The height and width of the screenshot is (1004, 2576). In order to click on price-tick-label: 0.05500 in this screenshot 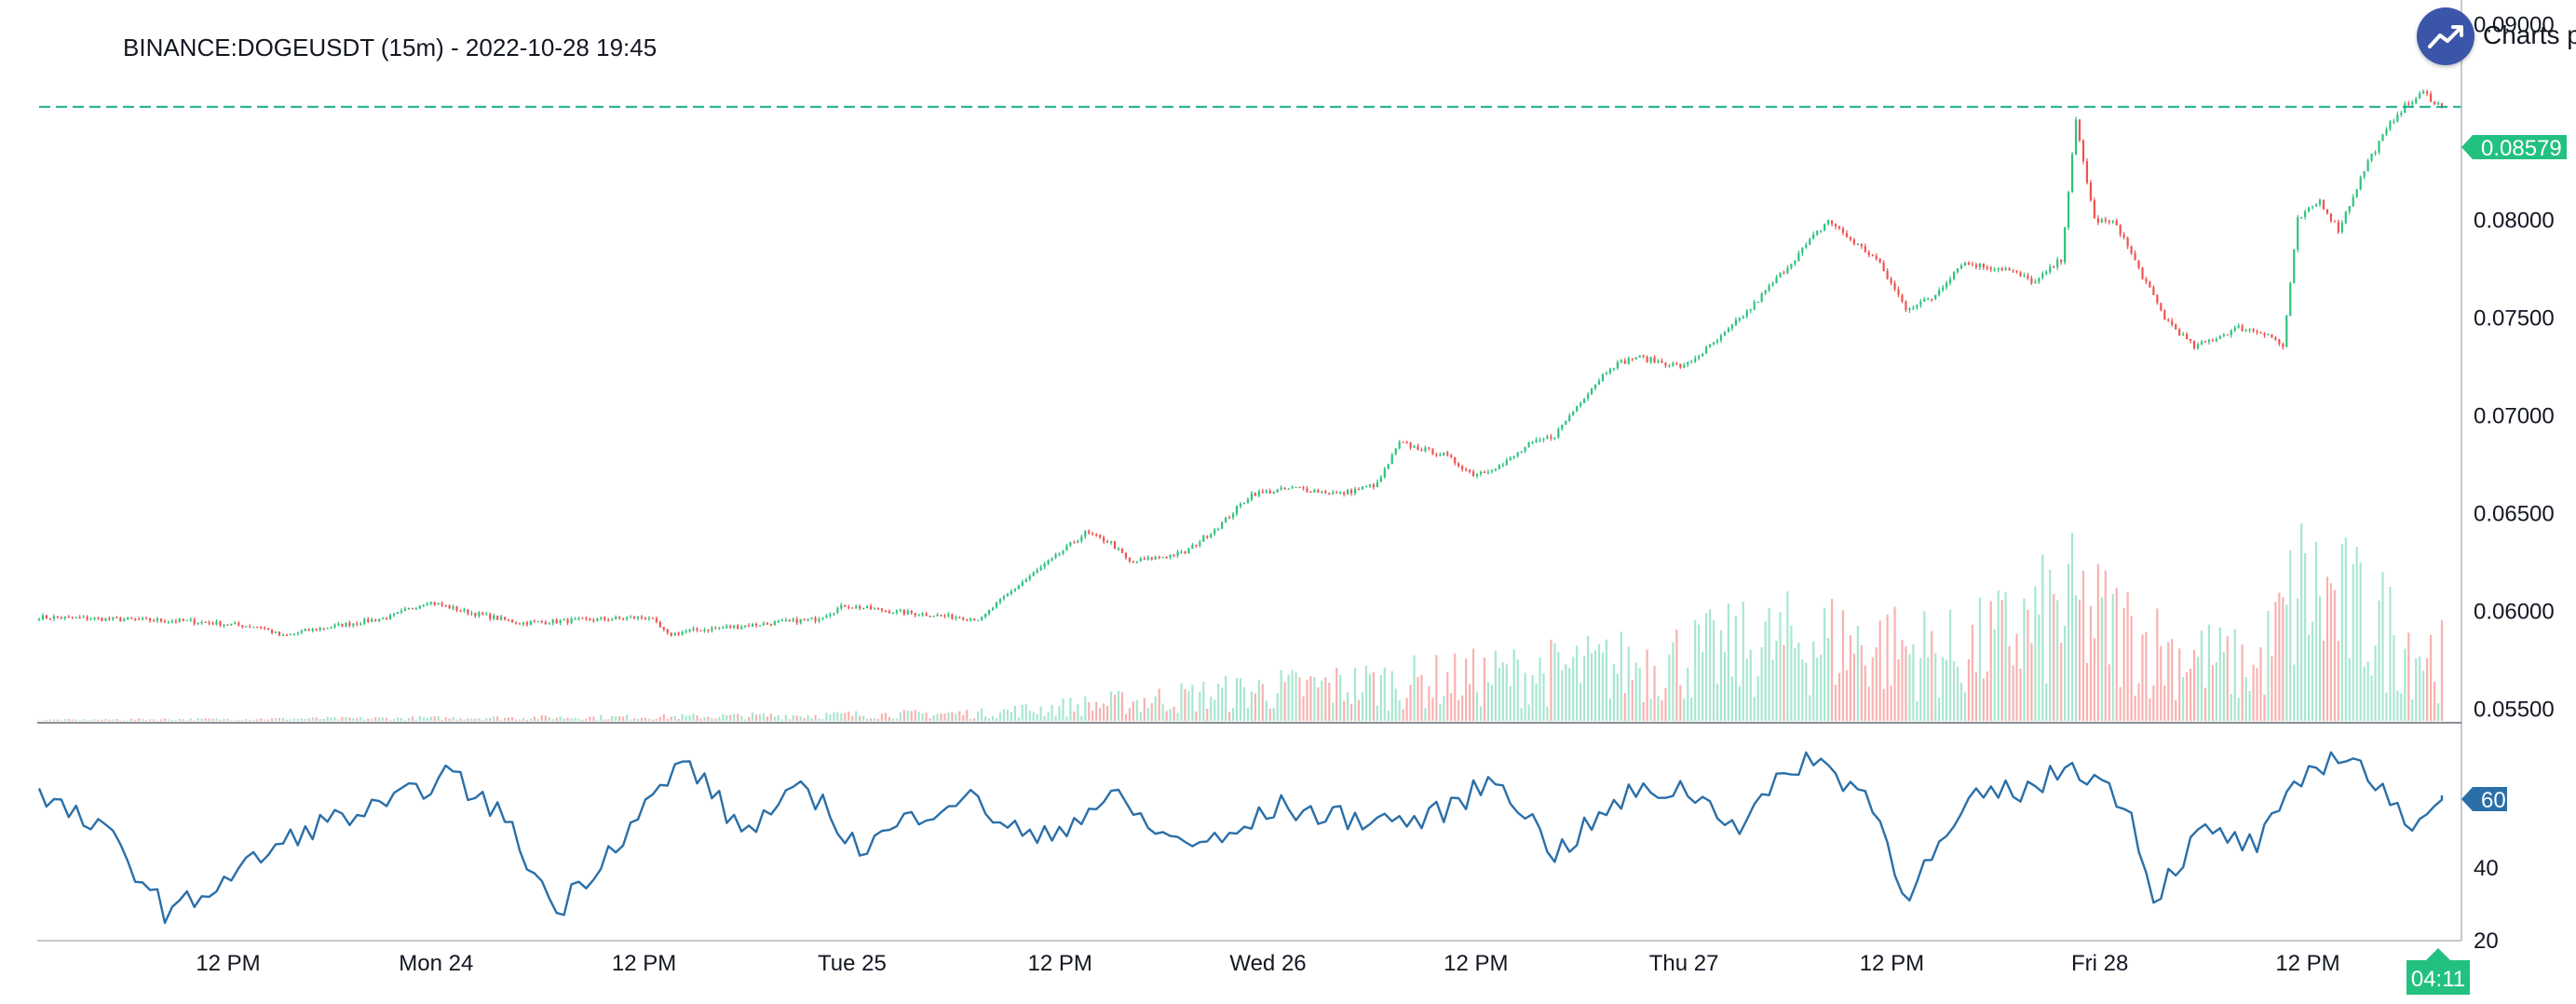, I will do `click(2514, 709)`.